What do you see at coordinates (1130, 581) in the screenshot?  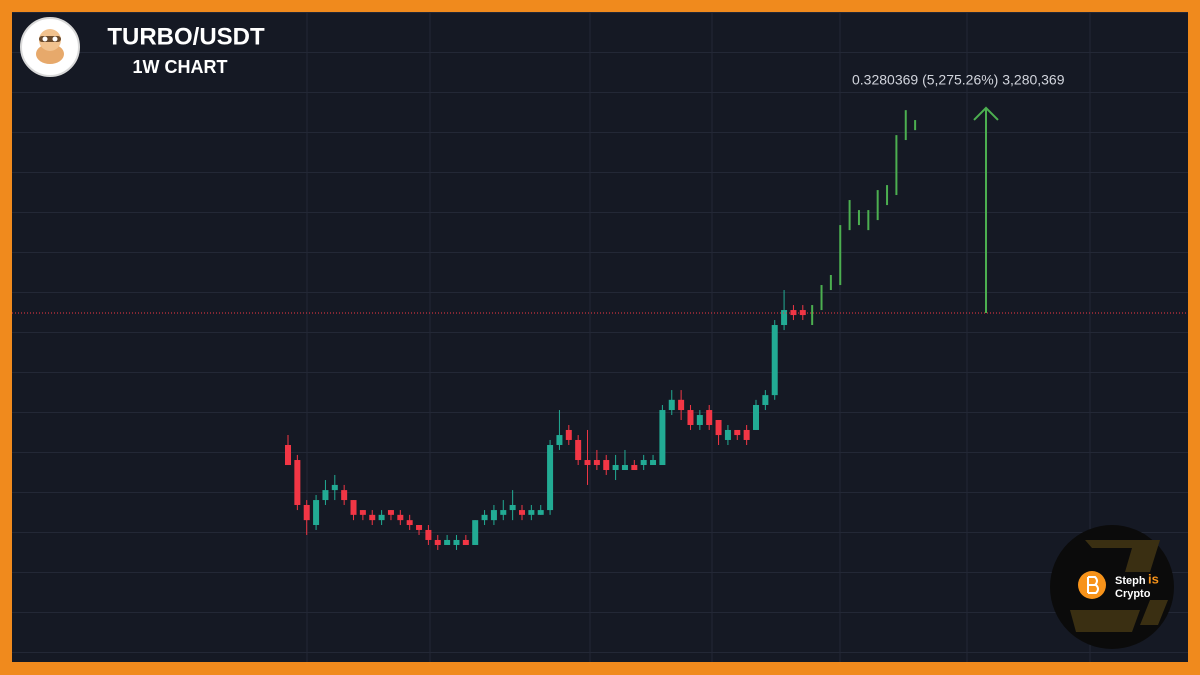 I see `brand-name: Steph` at bounding box center [1130, 581].